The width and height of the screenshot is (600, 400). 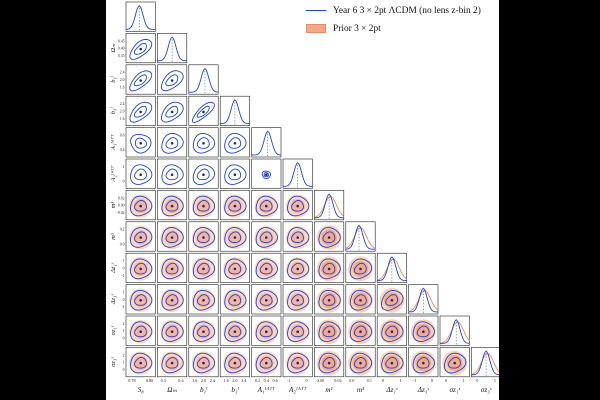 I want to click on y-axis-label: b₃ˡ, so click(x=113, y=111).